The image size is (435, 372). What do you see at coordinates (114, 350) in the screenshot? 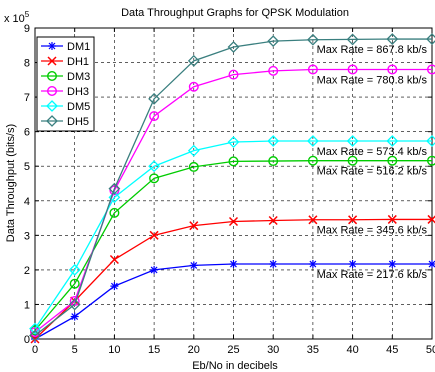
I see `x-tick-label: 10` at bounding box center [114, 350].